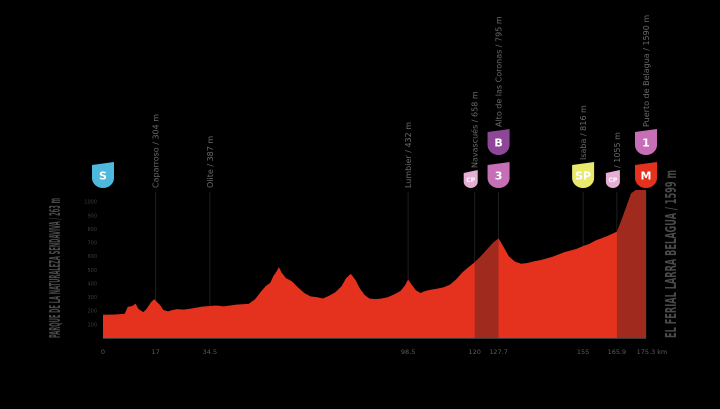 The width and height of the screenshot is (720, 409). I want to click on badge-text: M, so click(646, 176).